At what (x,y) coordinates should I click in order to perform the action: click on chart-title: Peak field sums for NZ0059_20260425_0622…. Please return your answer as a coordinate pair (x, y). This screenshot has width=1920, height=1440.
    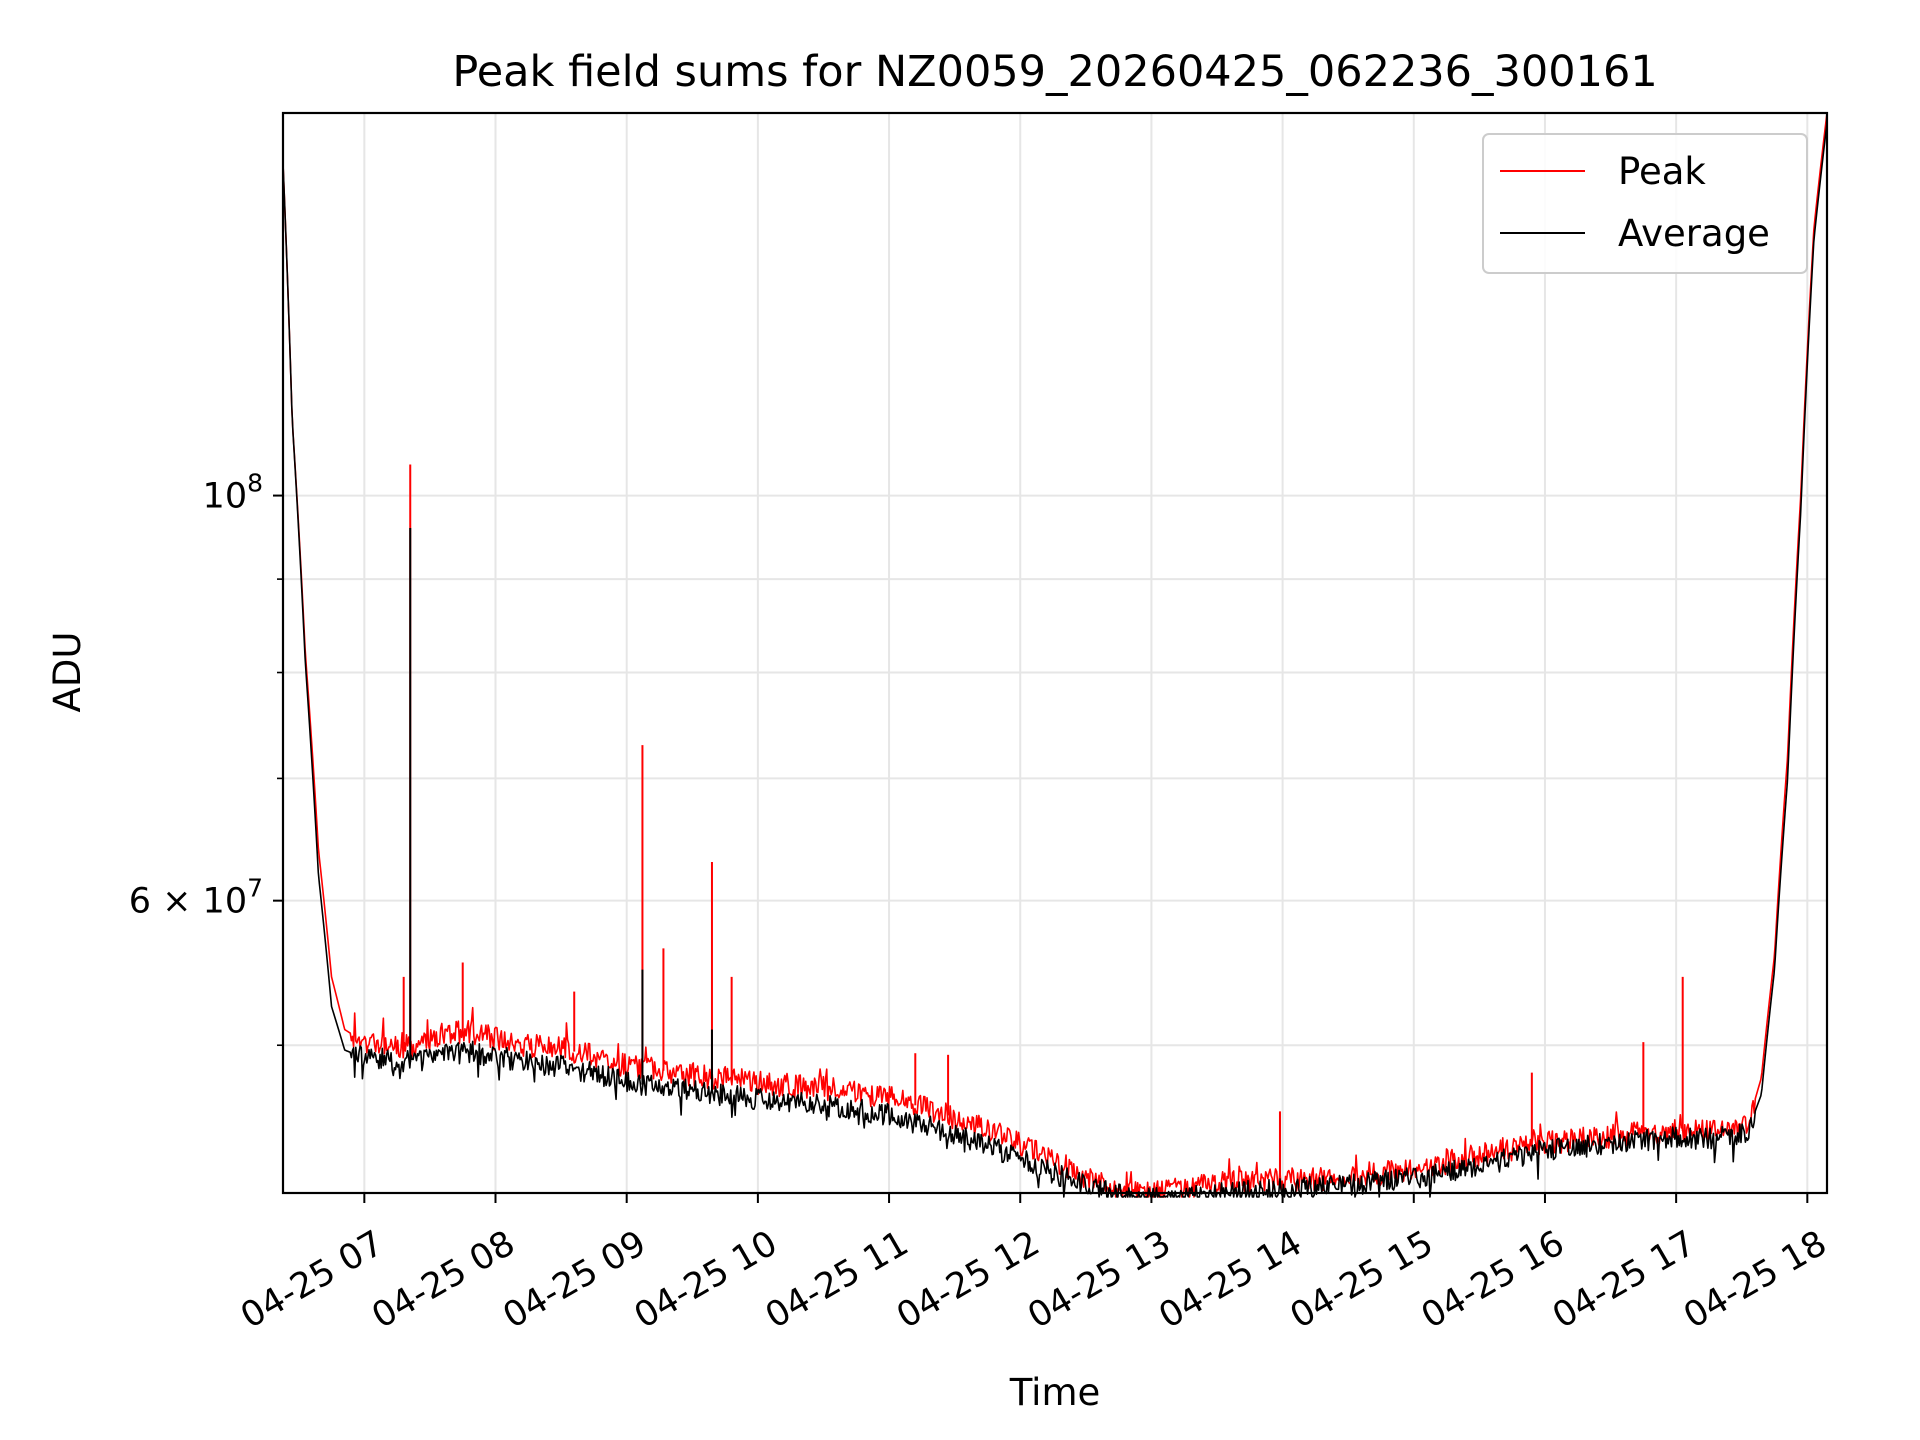
    Looking at the image, I should click on (1054, 72).